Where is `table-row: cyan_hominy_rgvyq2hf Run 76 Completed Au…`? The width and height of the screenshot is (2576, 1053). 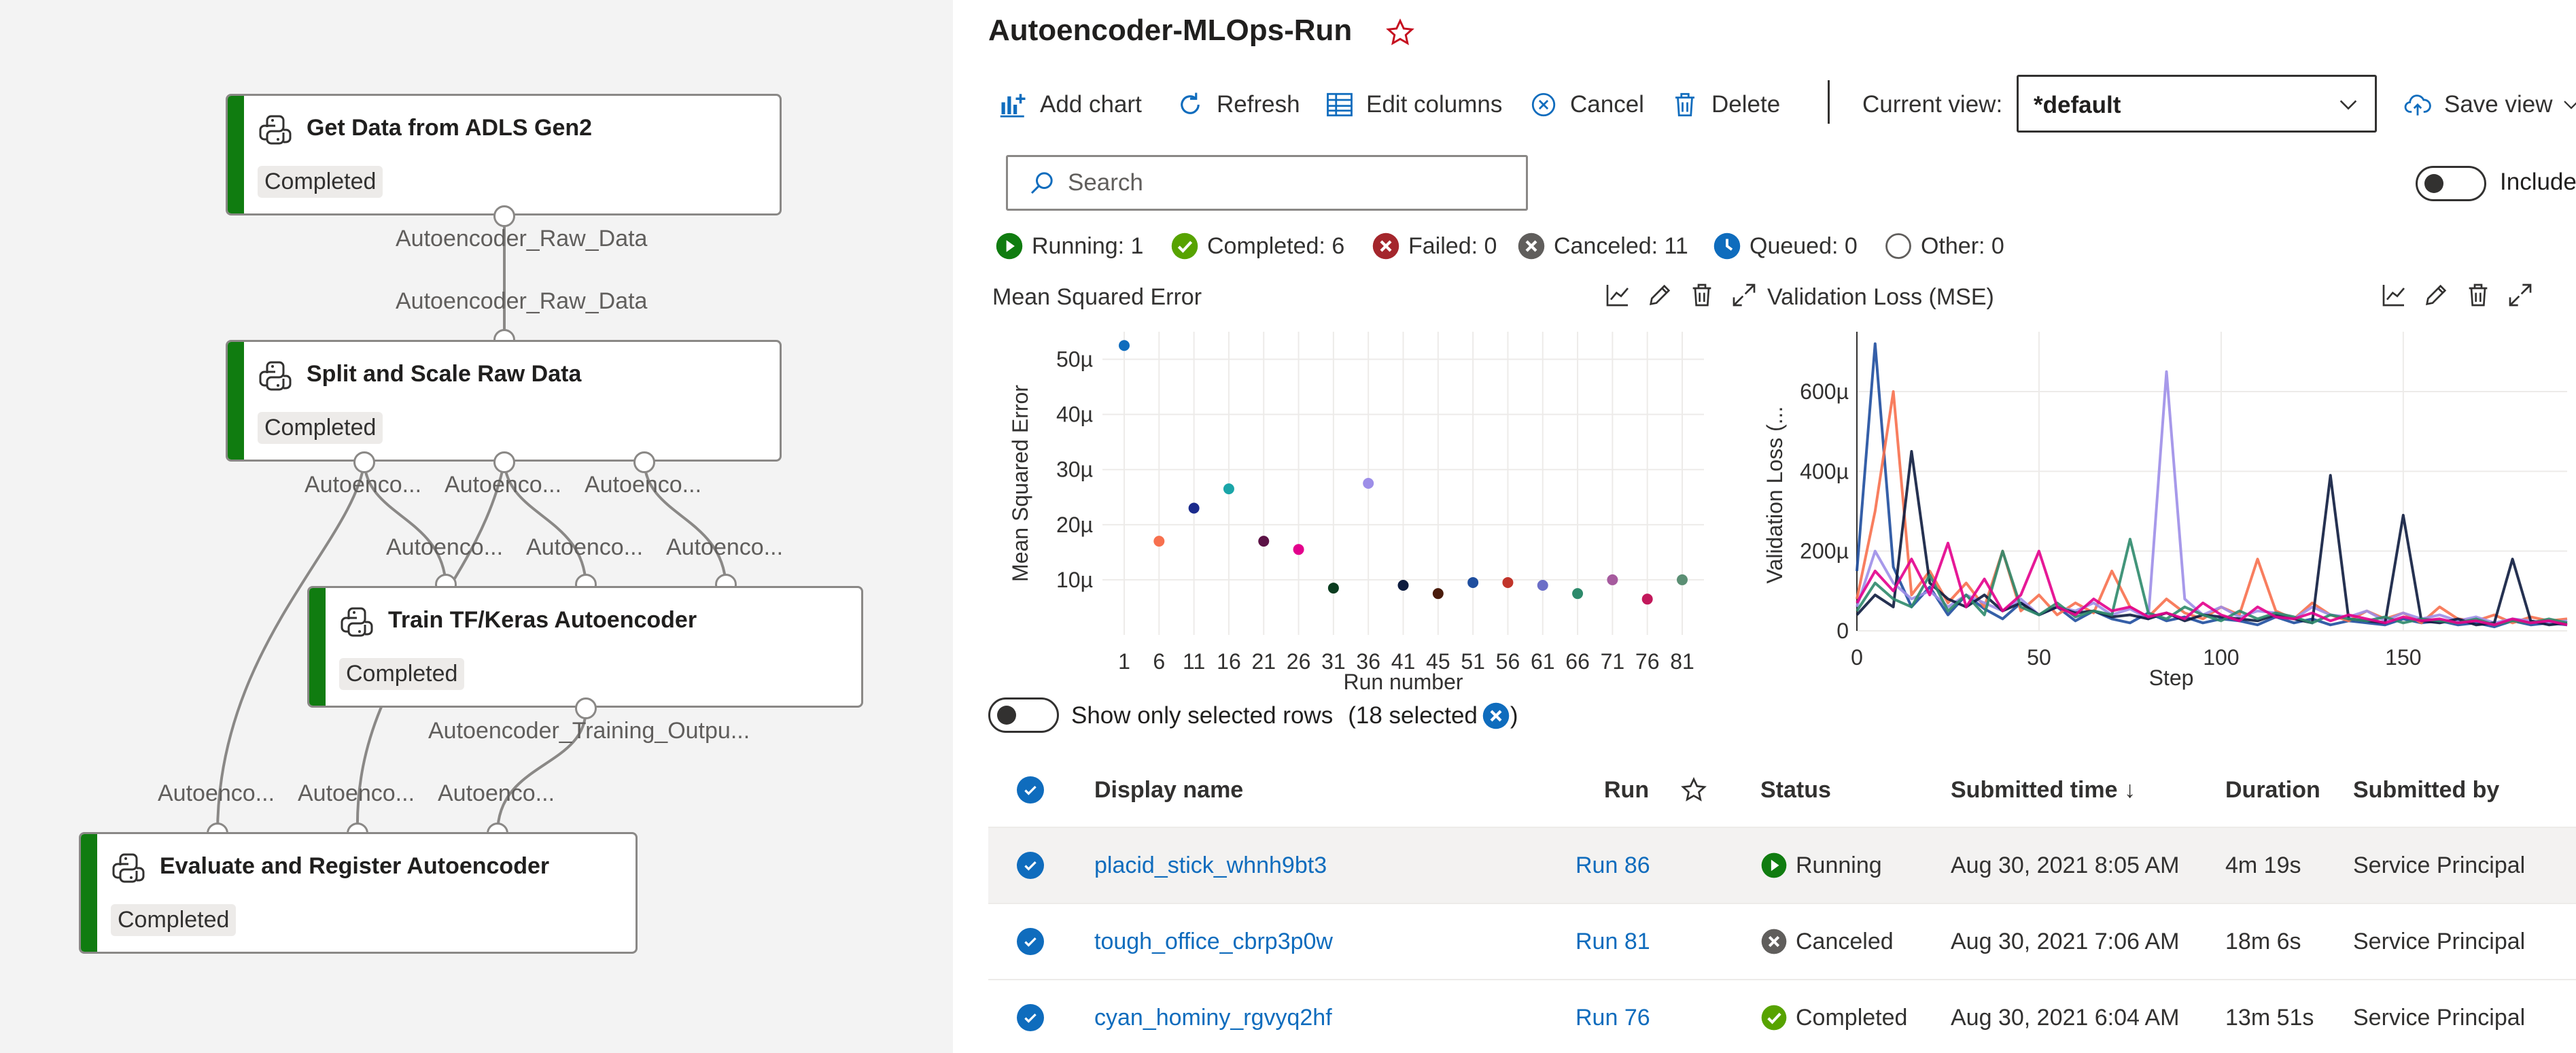 table-row: cyan_hominy_rgvyq2hf Run 76 Completed Au… is located at coordinates (1782, 1016).